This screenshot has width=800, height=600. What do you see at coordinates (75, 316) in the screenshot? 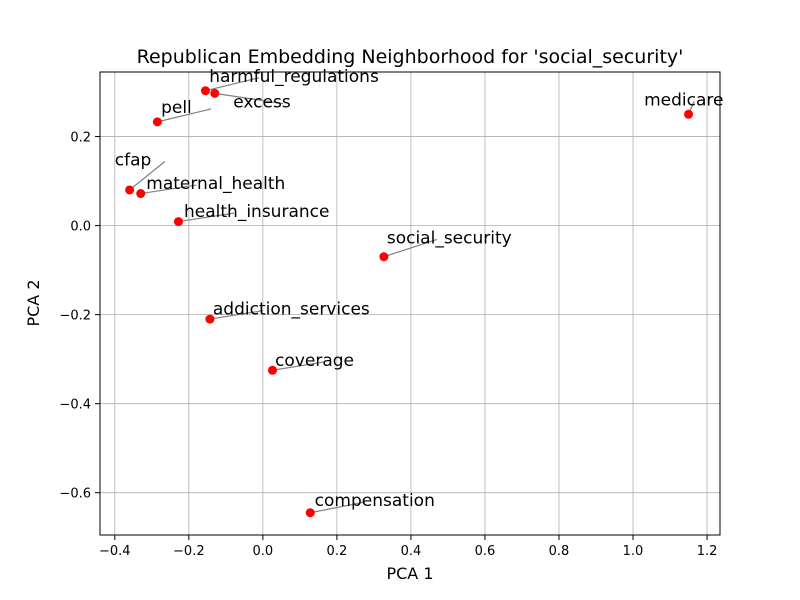
I see `y-tick-label: −0.2` at bounding box center [75, 316].